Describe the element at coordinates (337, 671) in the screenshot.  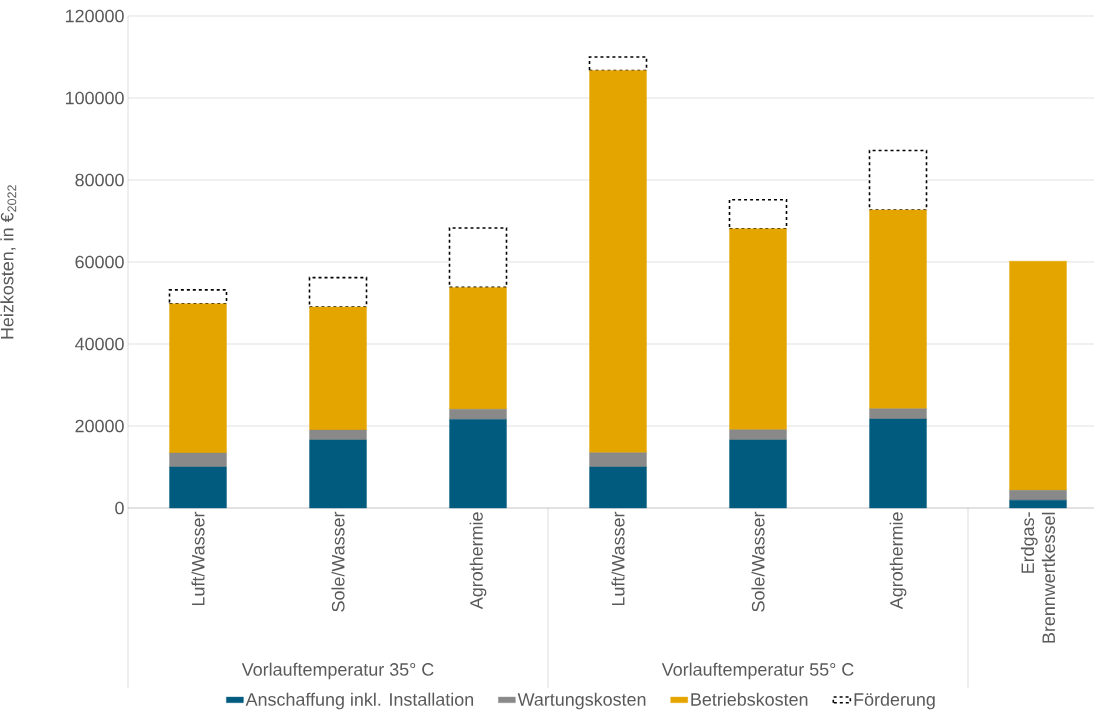
I see `text: Vorlauftemperatur 35° C` at that location.